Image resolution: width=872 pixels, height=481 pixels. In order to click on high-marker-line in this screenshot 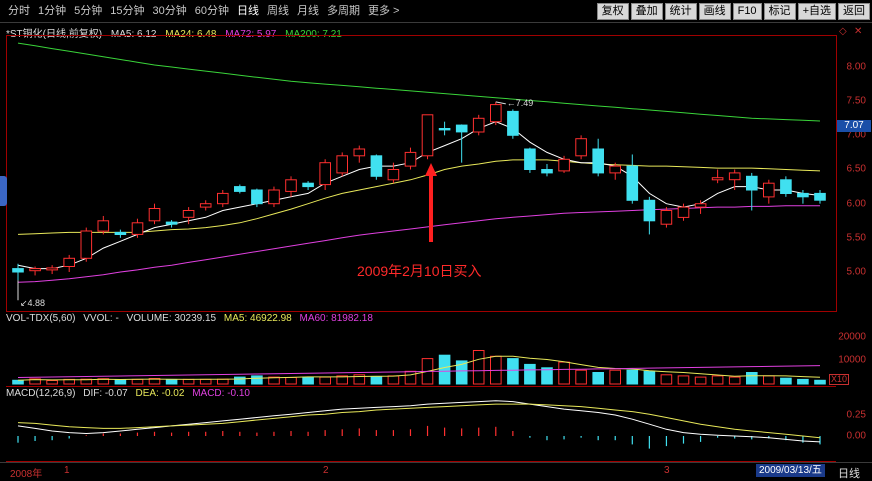, I will do `click(500, 103)`.